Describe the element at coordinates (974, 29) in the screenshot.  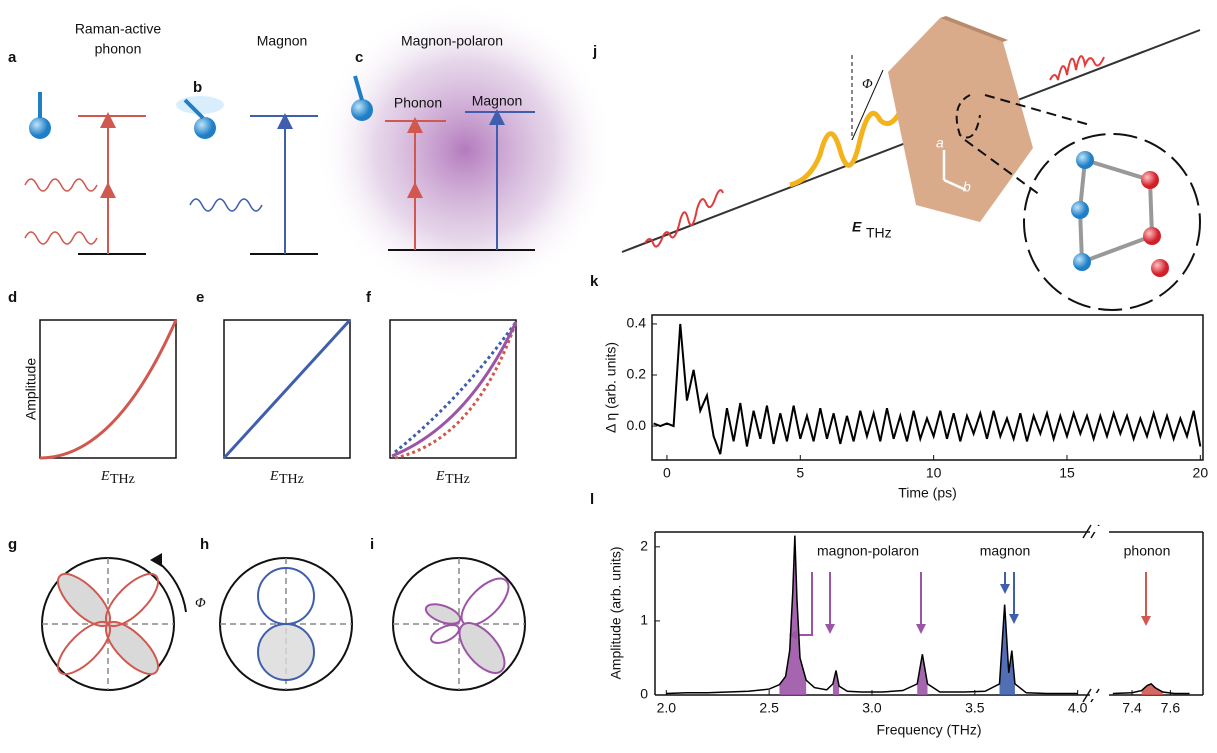
I see `crystal-edge` at that location.